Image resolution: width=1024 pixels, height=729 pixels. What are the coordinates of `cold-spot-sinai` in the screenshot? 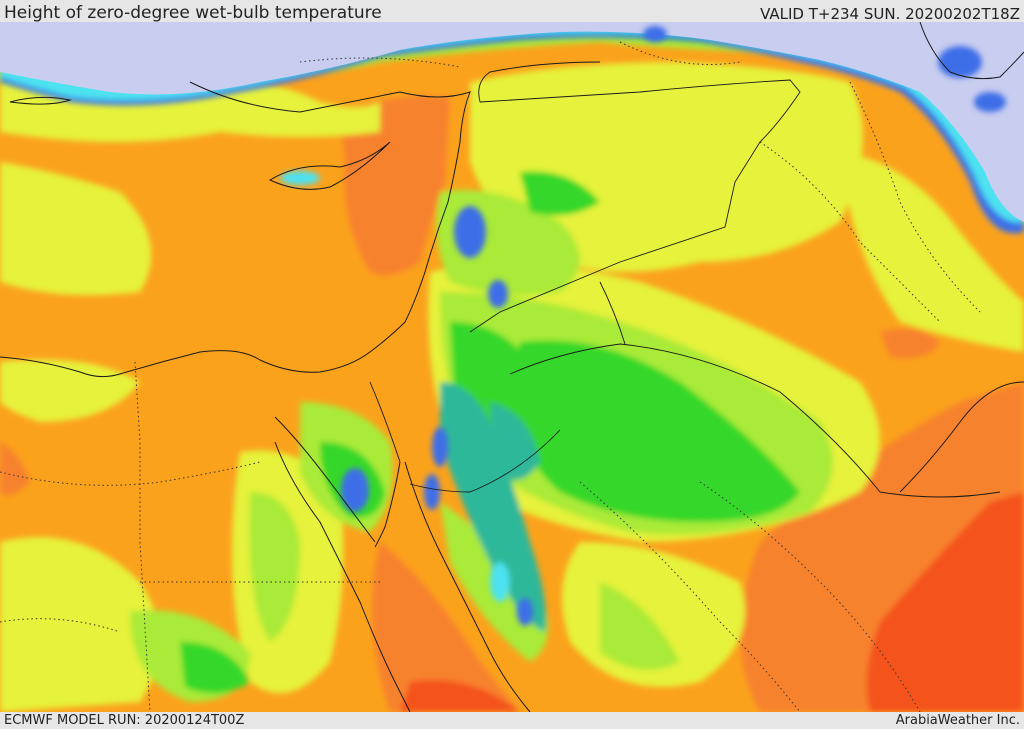 It's located at (355, 490).